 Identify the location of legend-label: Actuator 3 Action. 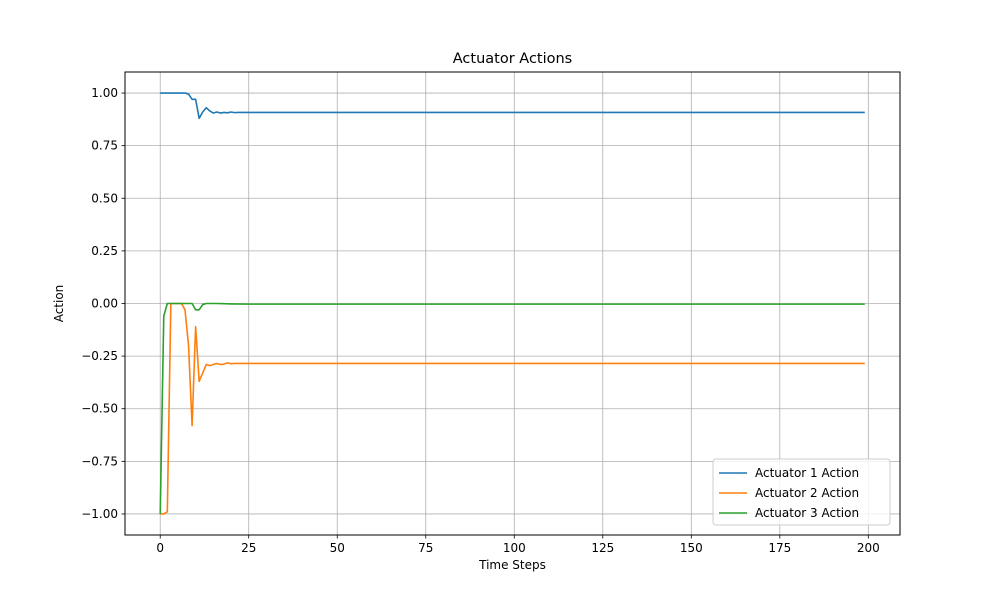
(807, 513).